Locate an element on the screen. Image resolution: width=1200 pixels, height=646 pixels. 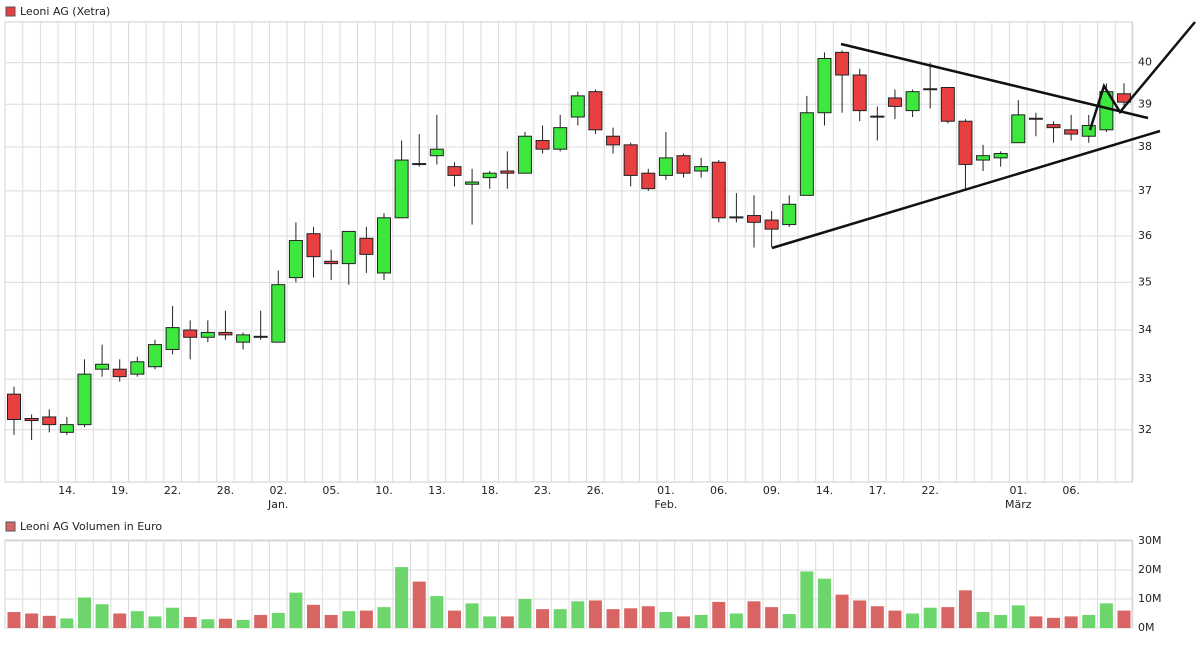
x-tick-label: 17. is located at coordinates (878, 490).